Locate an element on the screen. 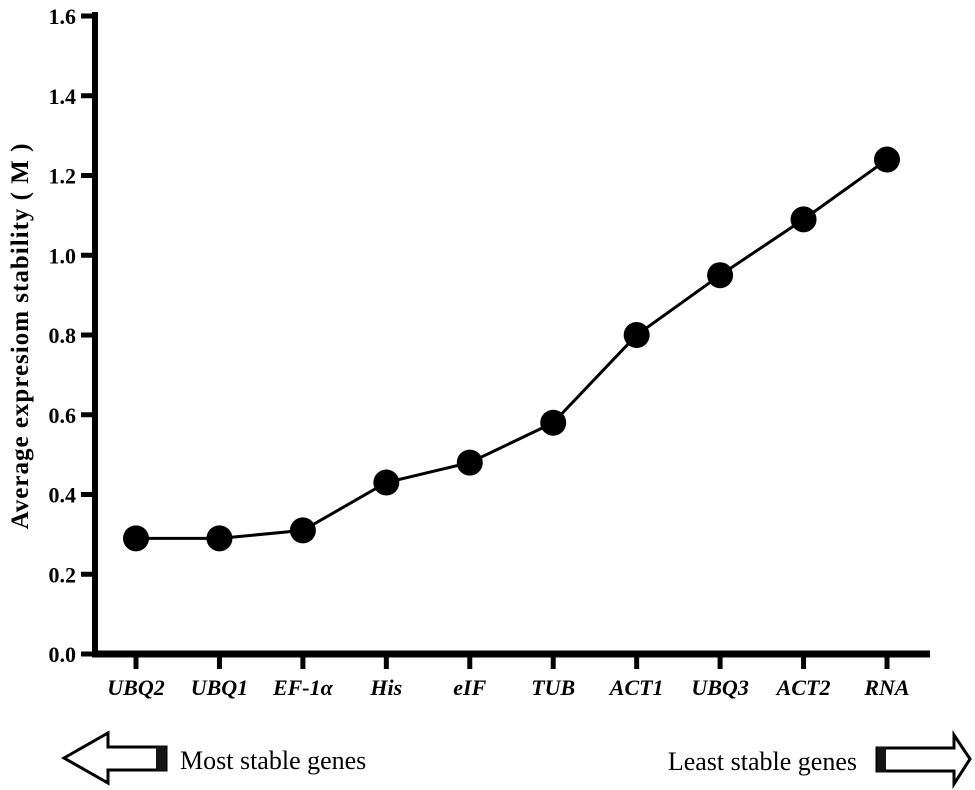 This screenshot has height=790, width=975. right-arrow-icon is located at coordinates (923, 760).